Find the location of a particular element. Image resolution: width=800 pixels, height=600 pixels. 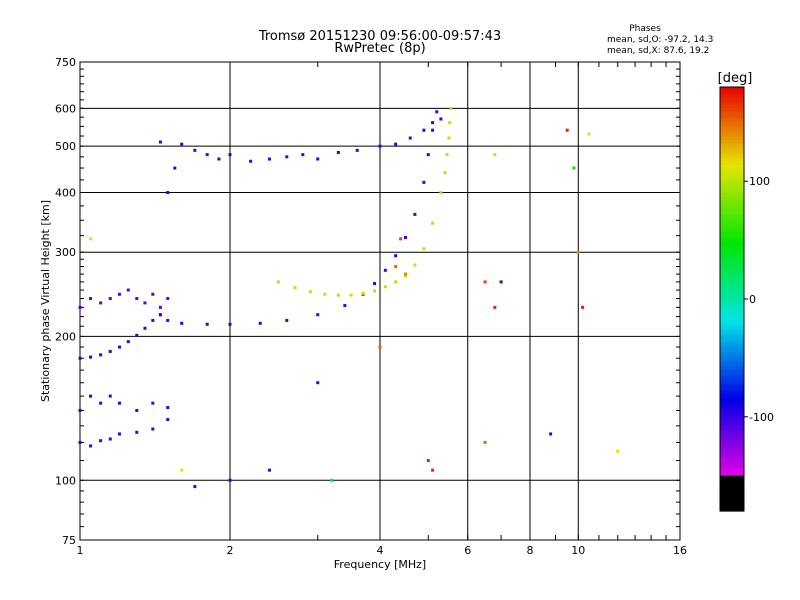

y-tick-label: 750 is located at coordinates (65, 62).